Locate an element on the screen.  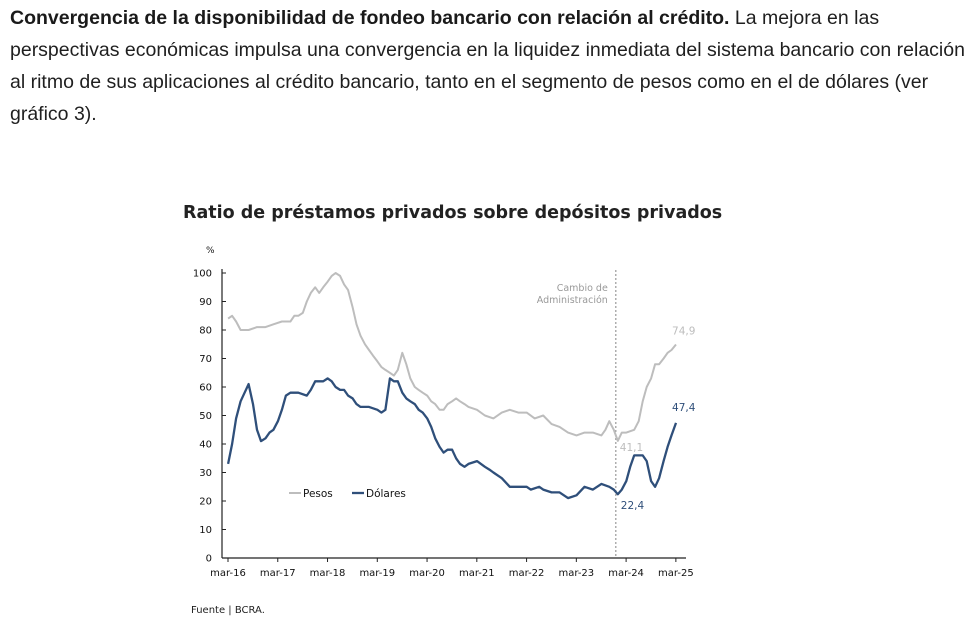
y-tick-label: 30 is located at coordinates (205, 473).